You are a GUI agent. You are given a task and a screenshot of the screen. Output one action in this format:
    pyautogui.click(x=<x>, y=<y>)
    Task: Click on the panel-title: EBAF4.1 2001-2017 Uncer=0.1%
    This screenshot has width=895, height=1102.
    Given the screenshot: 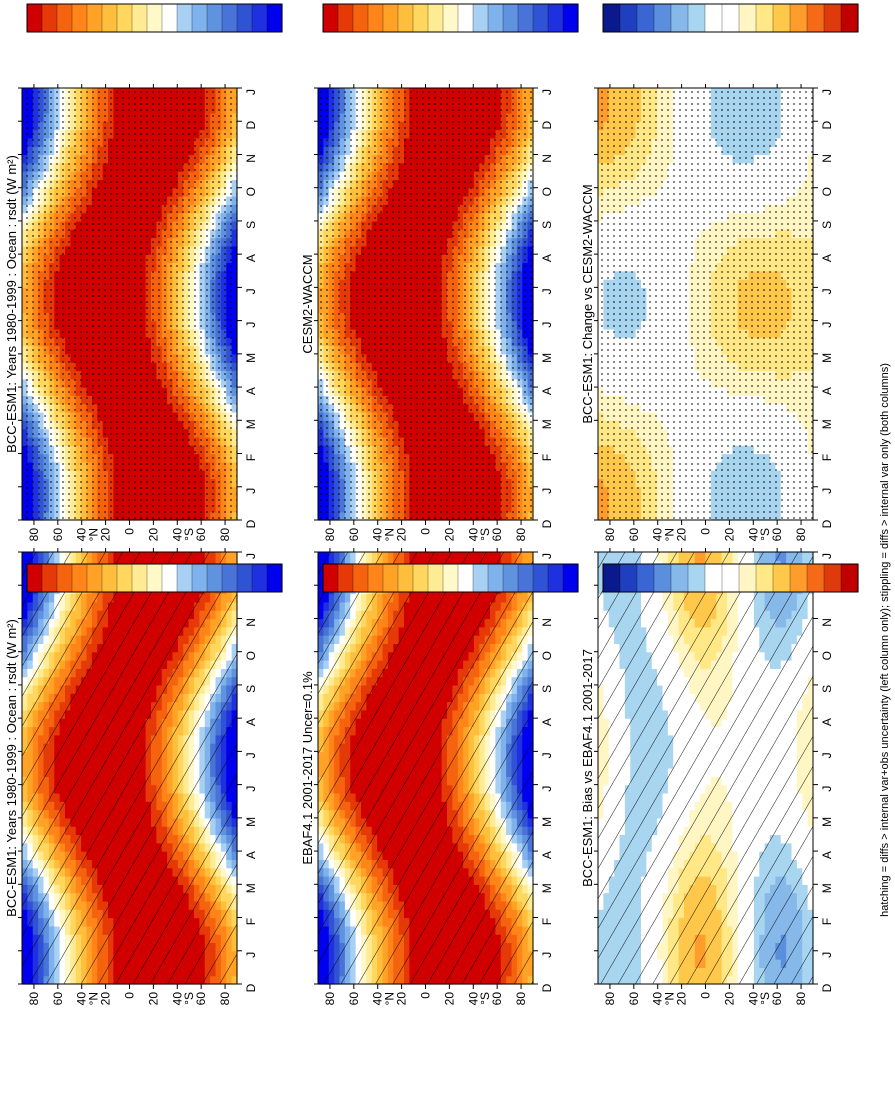 What is the action you would take?
    pyautogui.click(x=307, y=768)
    